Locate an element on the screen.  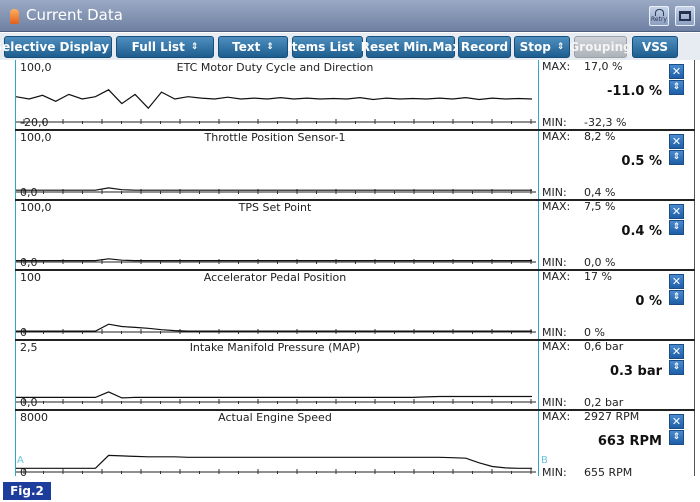
toolbar-button-reset-min-max: Reset Min.Max is located at coordinates (410, 47).